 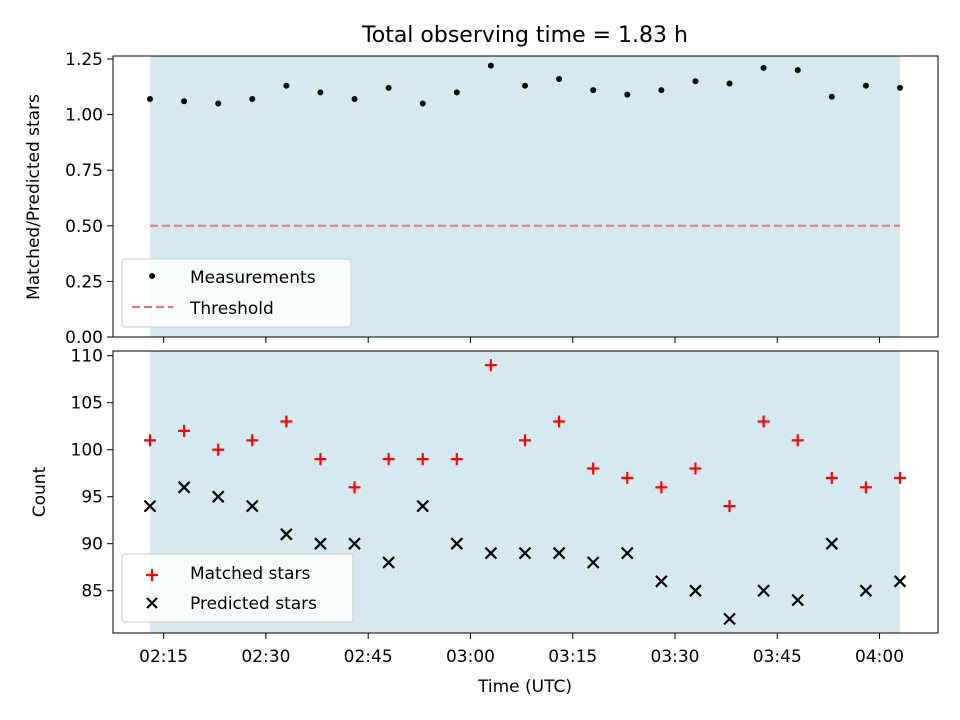 I want to click on x-tick-label: 02:15, so click(x=163, y=657).